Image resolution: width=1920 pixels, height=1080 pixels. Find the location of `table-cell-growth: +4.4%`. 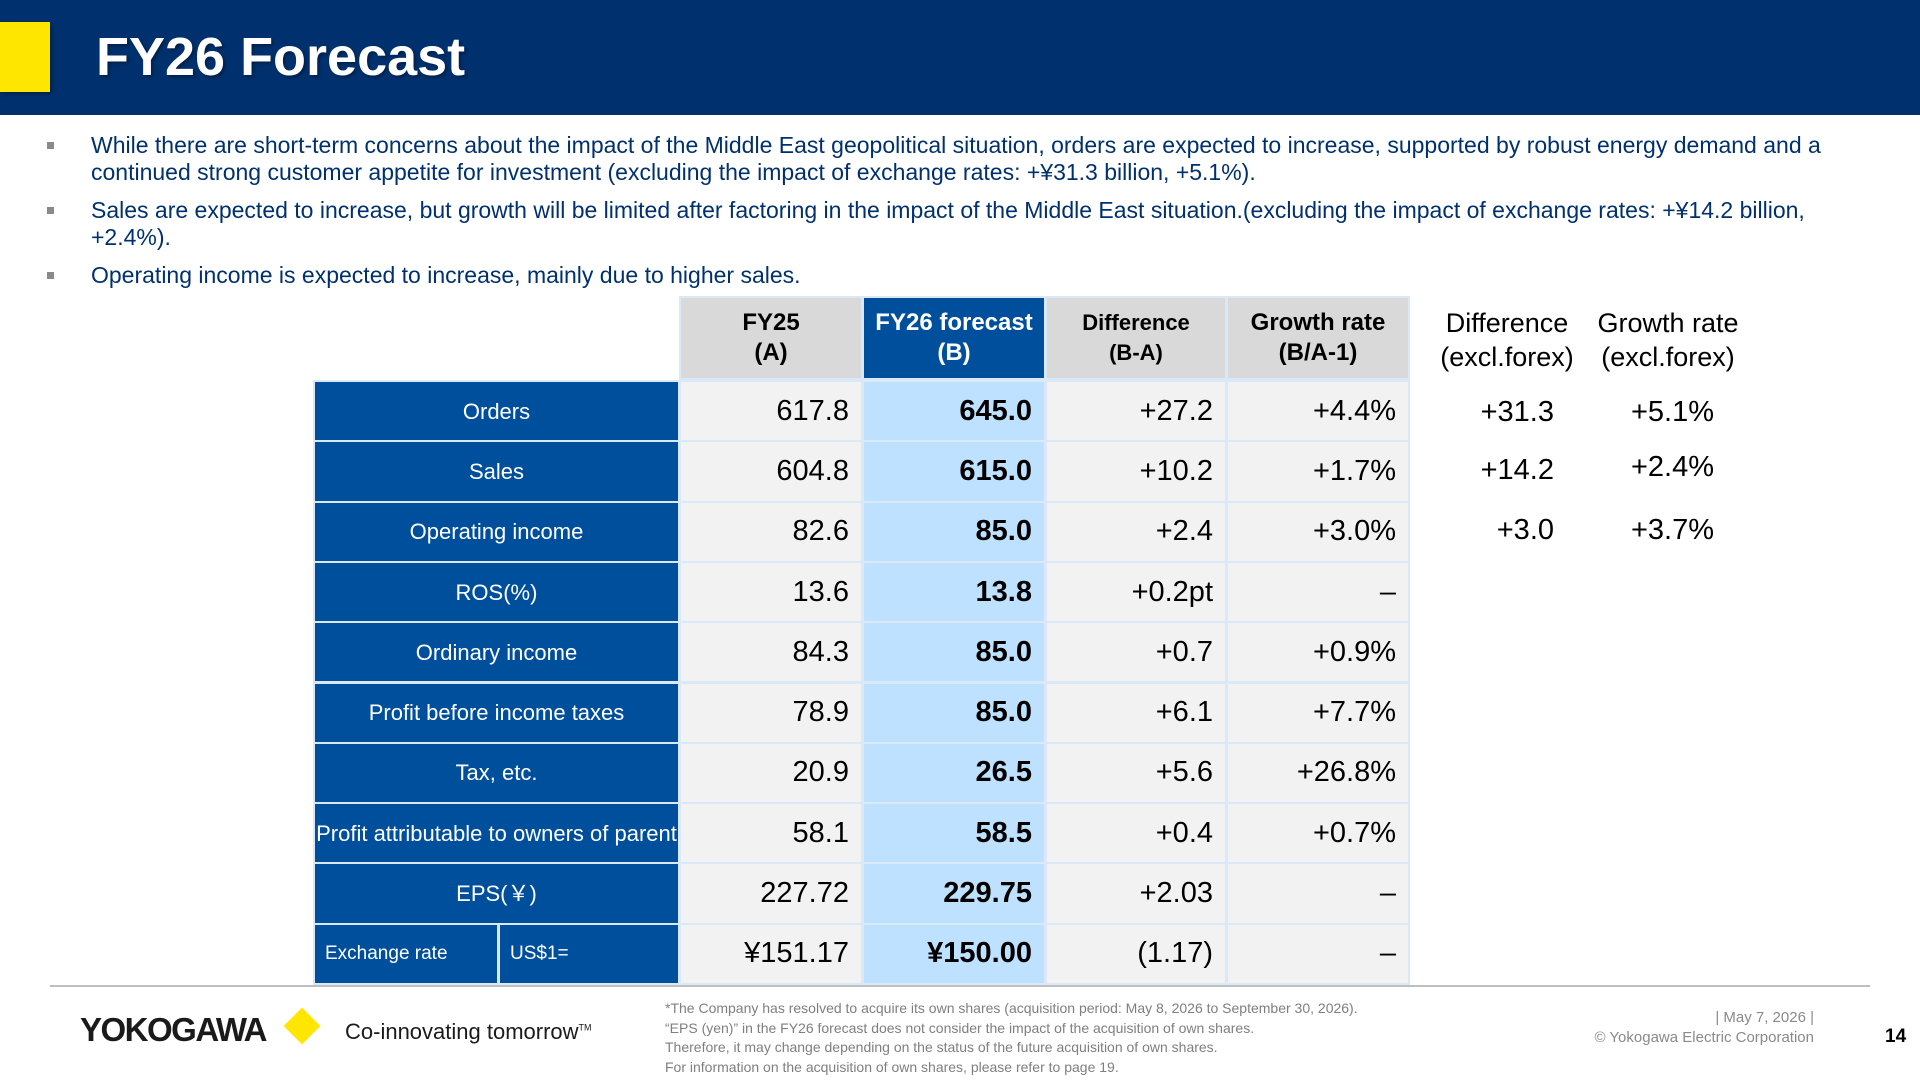

table-cell-growth: +4.4% is located at coordinates (1318, 411).